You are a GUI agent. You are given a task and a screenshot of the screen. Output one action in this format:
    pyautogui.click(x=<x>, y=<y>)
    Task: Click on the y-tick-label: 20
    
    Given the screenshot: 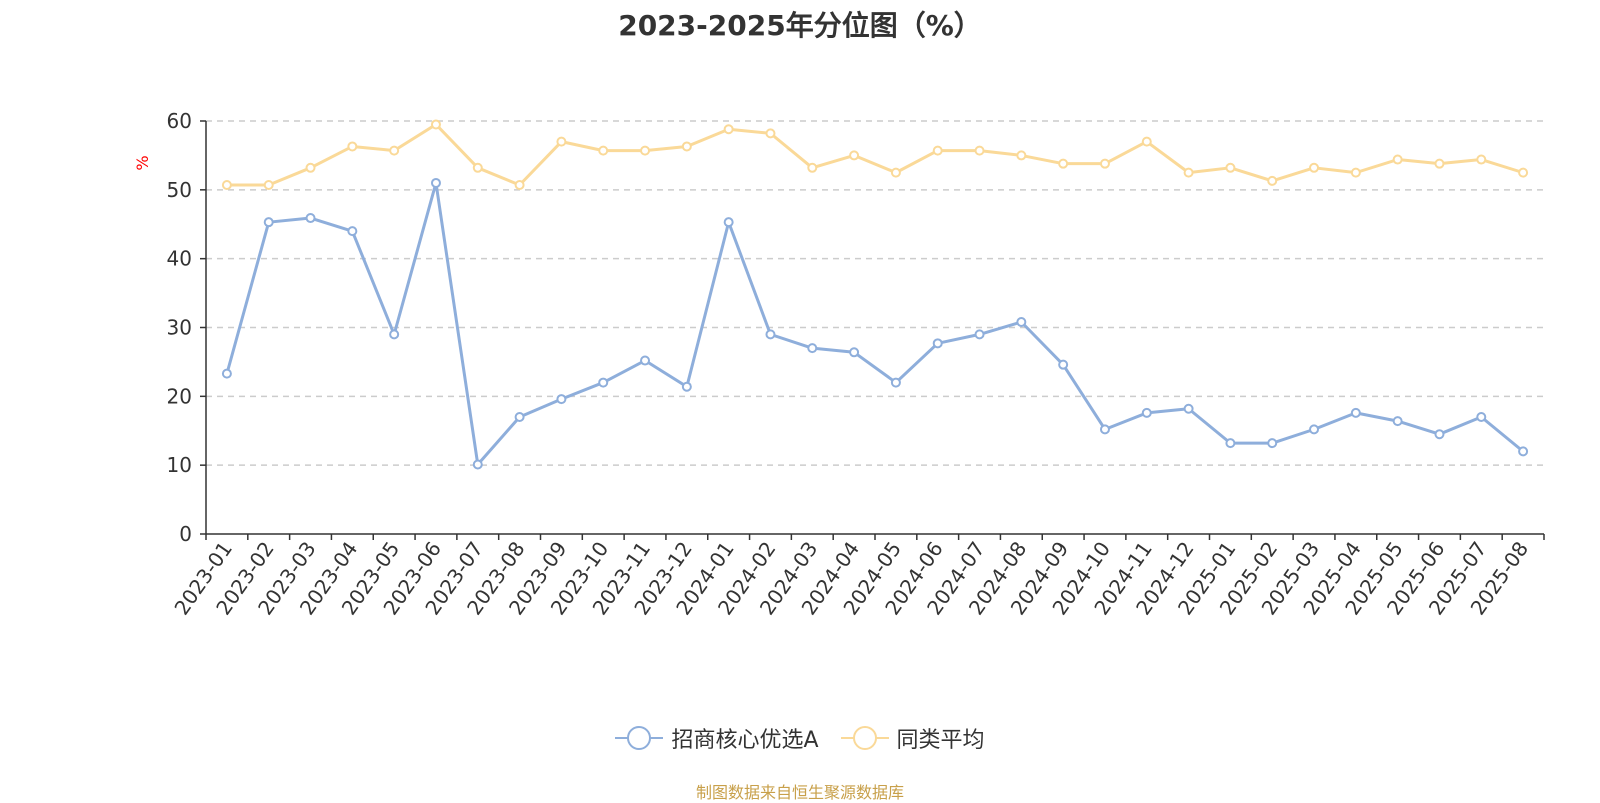 What is the action you would take?
    pyautogui.click(x=179, y=396)
    